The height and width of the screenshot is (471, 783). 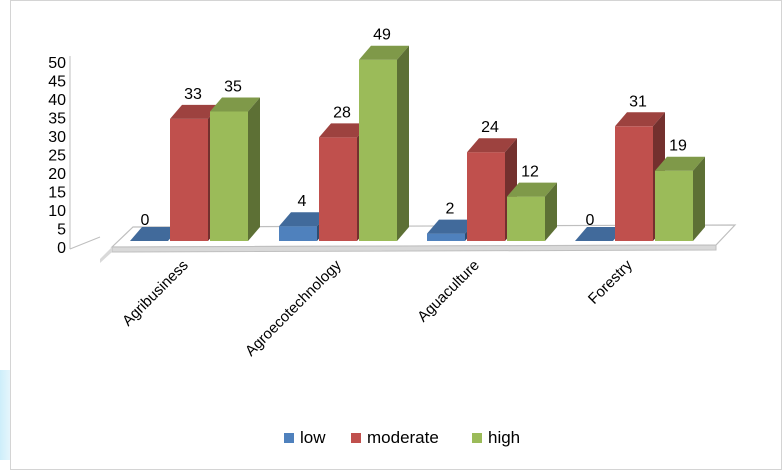 What do you see at coordinates (106, 255) in the screenshot?
I see `floor-corner` at bounding box center [106, 255].